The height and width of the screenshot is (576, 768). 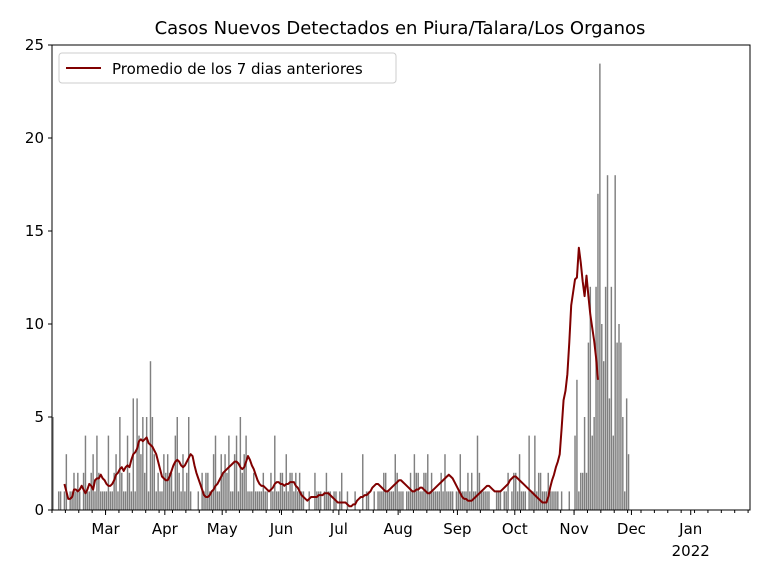 What do you see at coordinates (631, 529) in the screenshot?
I see `x-tick-label: Dec` at bounding box center [631, 529].